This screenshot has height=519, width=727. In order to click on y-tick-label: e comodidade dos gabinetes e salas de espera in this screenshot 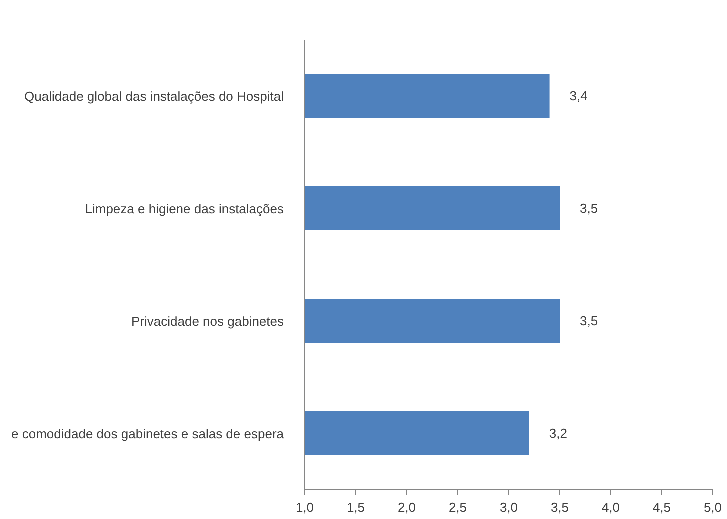, I will do `click(148, 434)`.